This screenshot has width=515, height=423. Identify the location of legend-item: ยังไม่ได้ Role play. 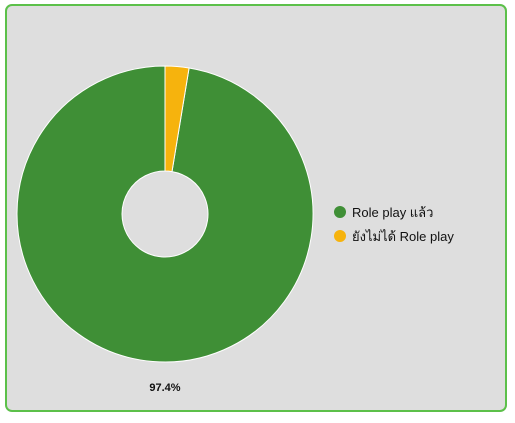
(394, 236).